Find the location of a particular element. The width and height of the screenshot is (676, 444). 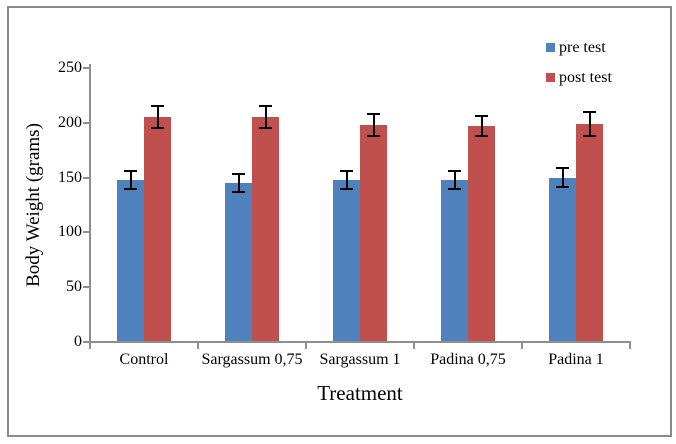

y-tick-label: 150 is located at coordinates (70, 177).